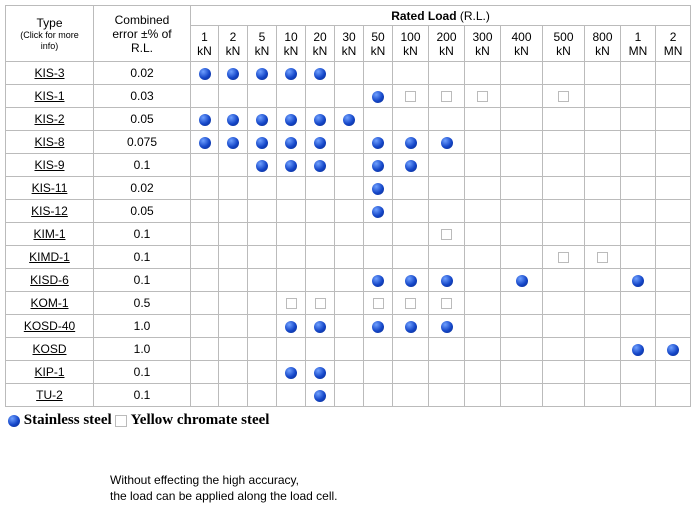  What do you see at coordinates (49, 142) in the screenshot?
I see `type-link: KIS-8` at bounding box center [49, 142].